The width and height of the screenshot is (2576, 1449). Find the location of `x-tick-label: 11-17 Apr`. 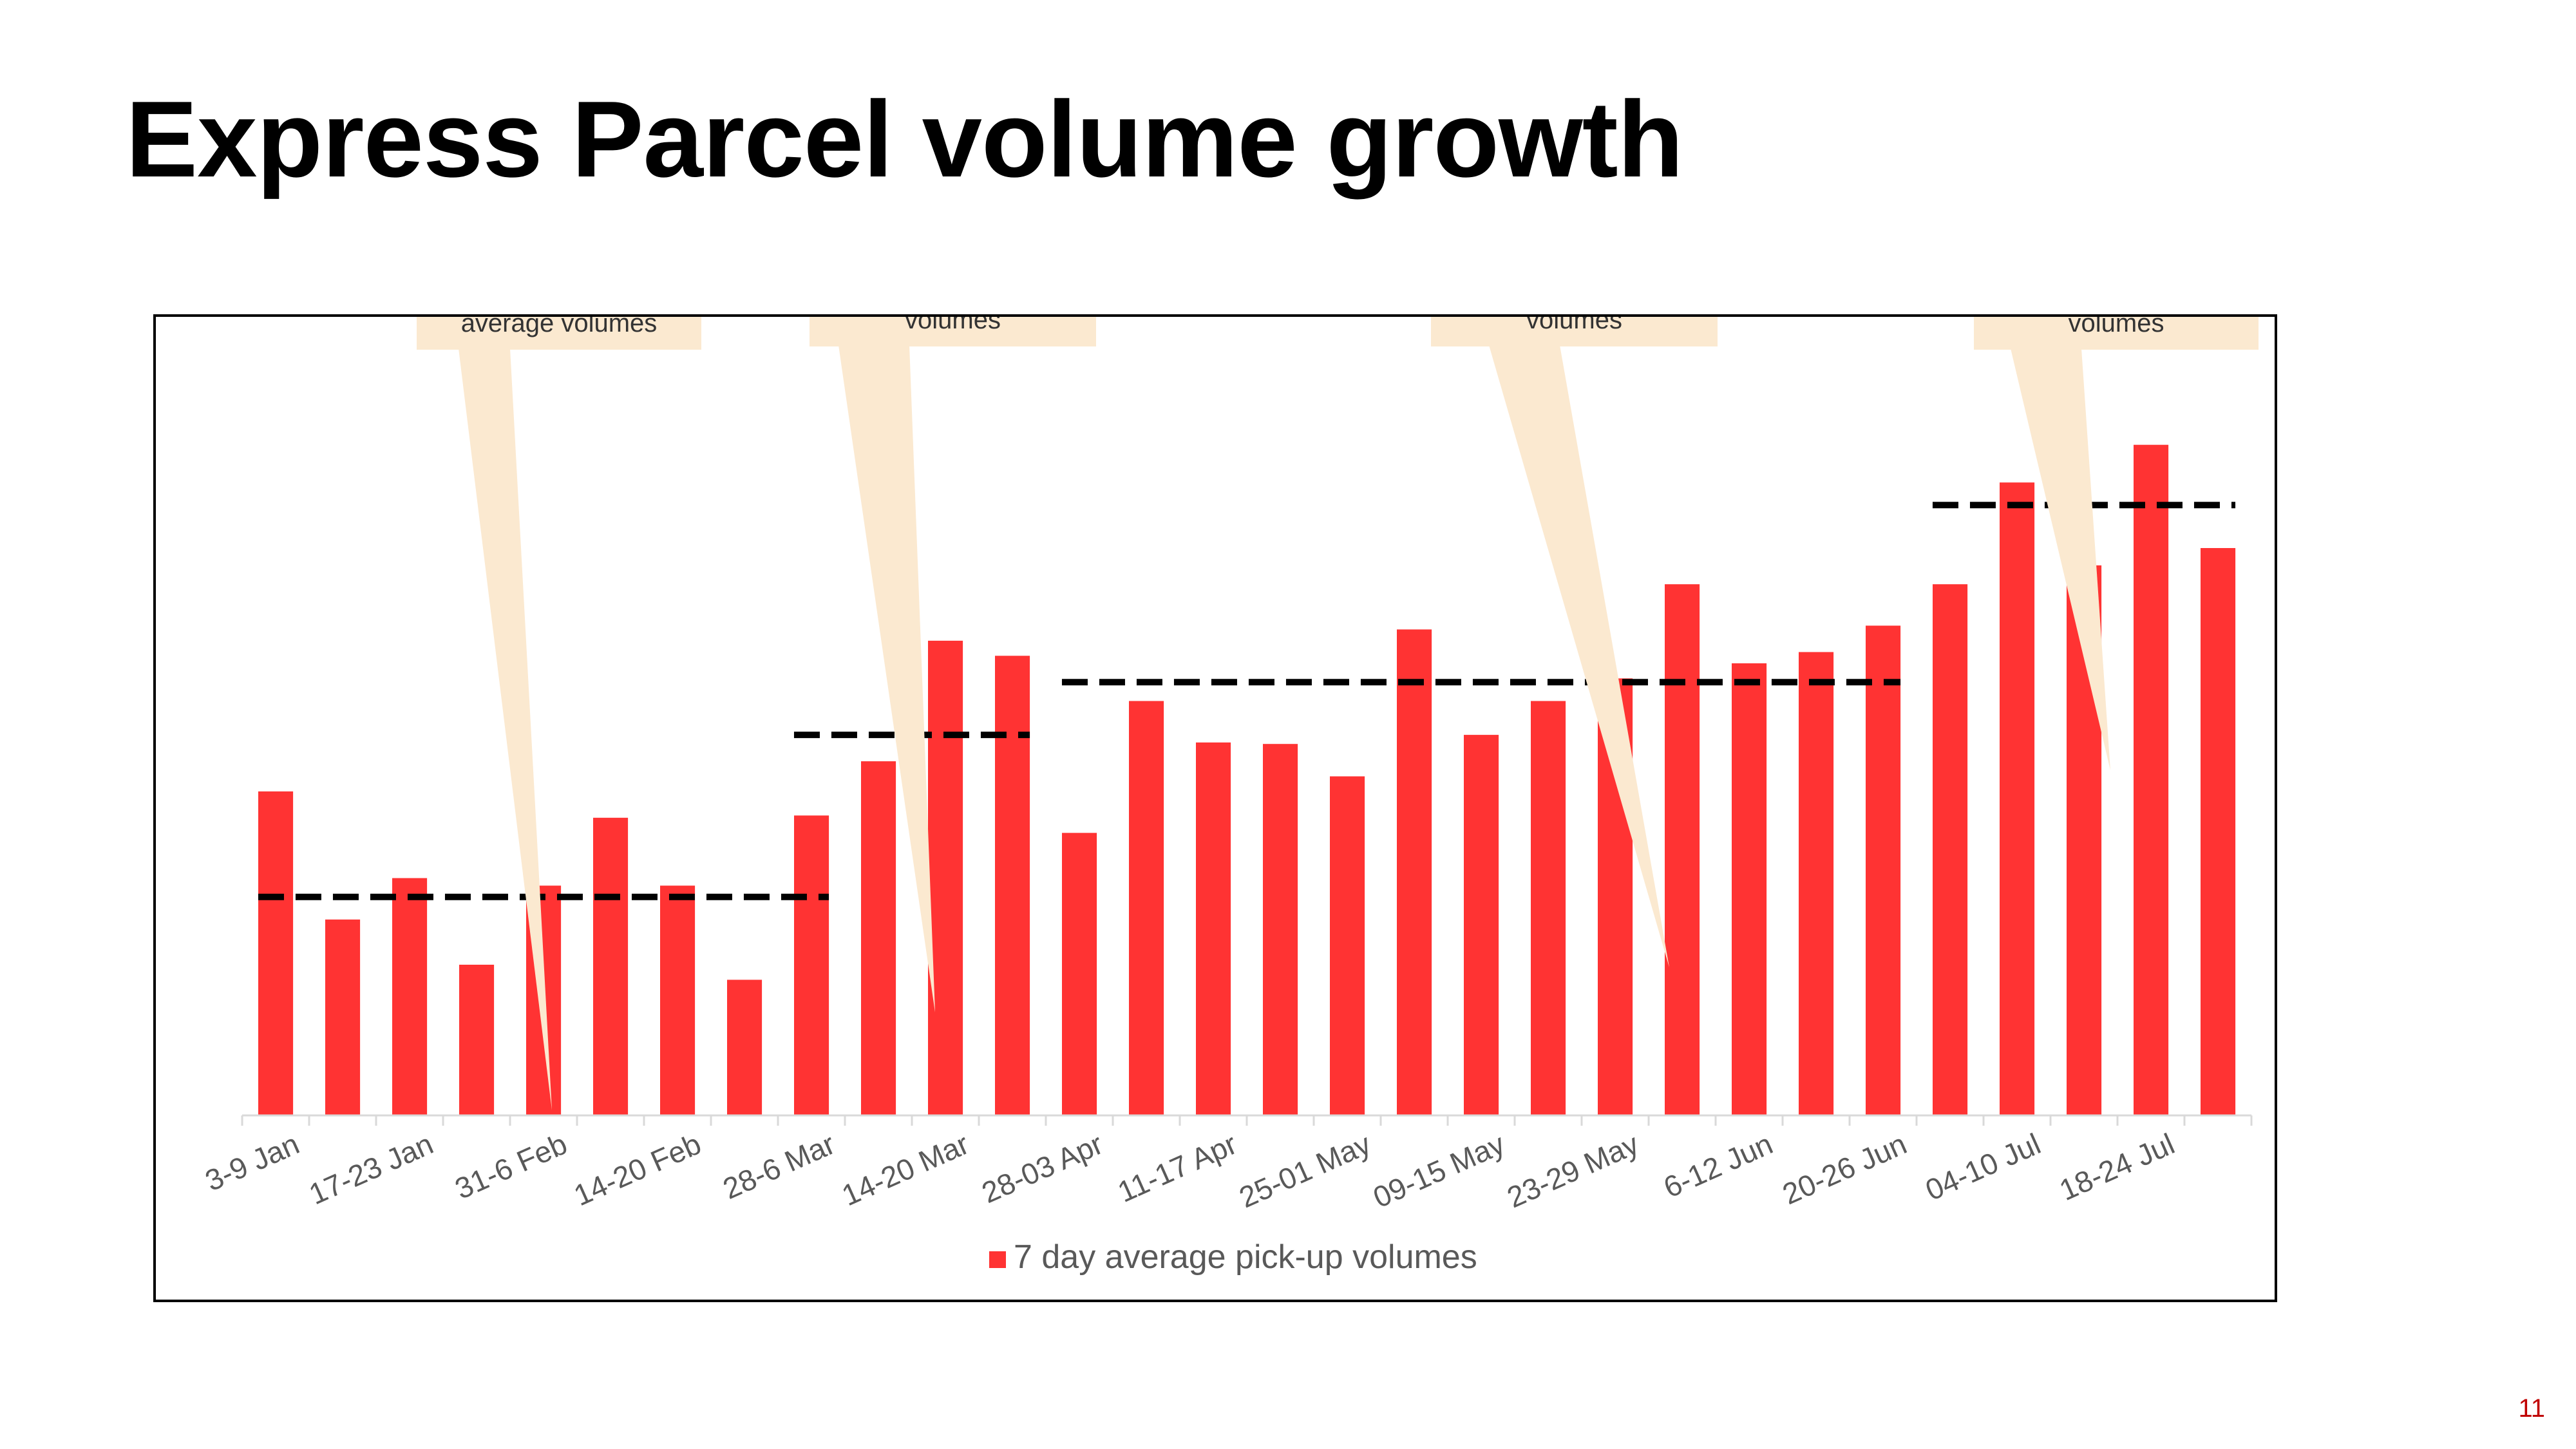

x-tick-label: 11-17 Apr is located at coordinates (1177, 1168).